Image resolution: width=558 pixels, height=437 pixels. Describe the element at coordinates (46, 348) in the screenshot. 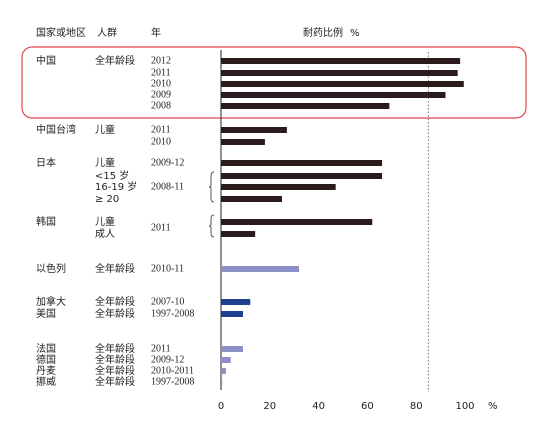

I see `country-label: 法国` at that location.